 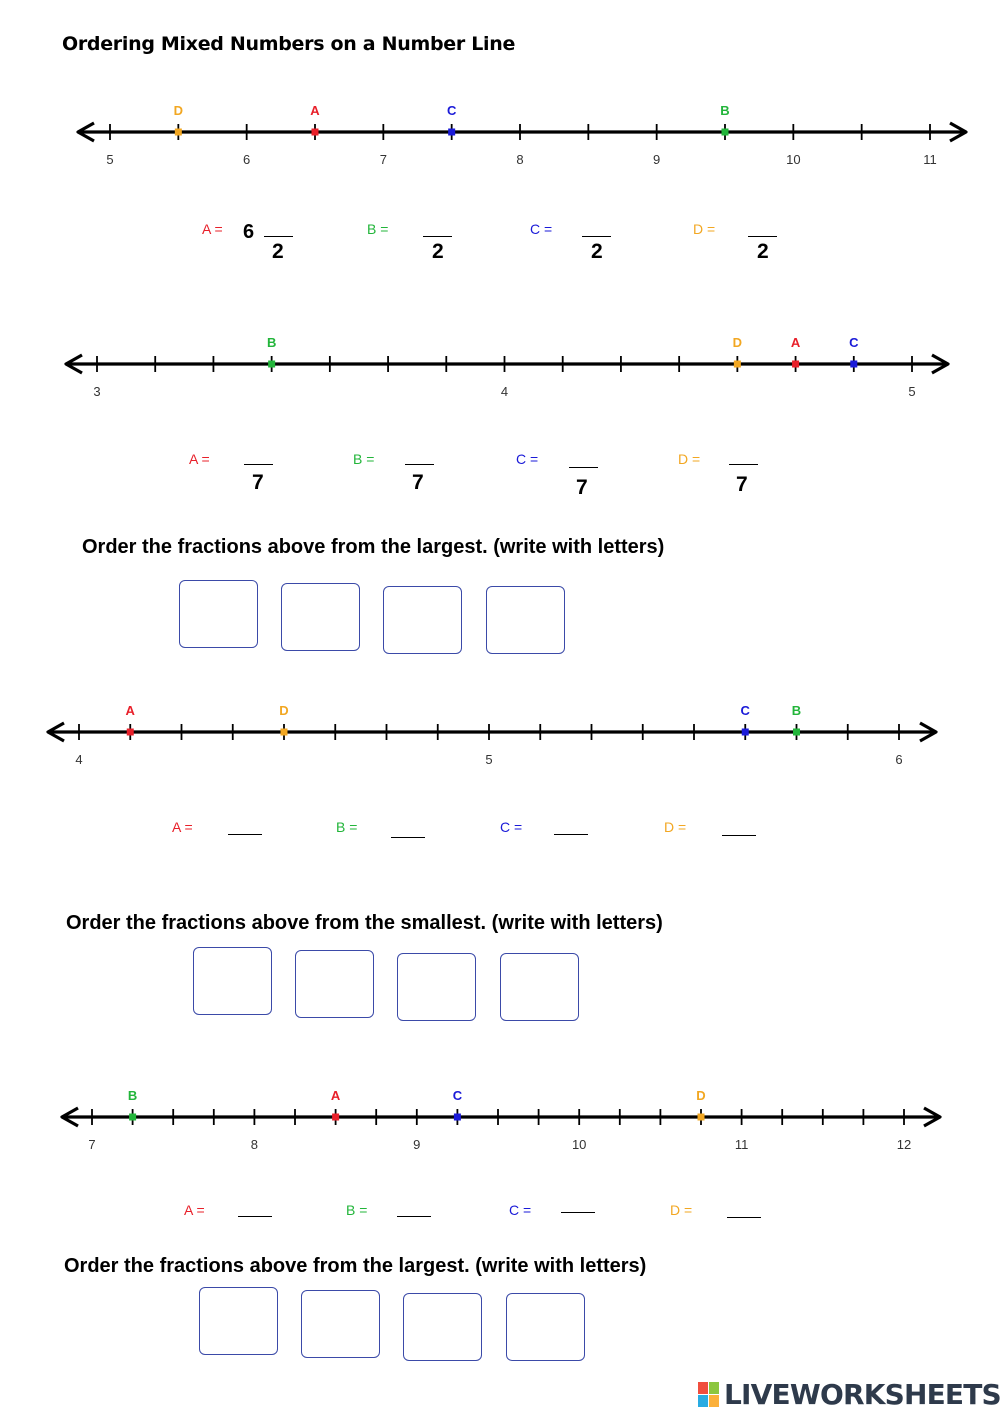 I want to click on tick-label: 10, so click(x=579, y=1144).